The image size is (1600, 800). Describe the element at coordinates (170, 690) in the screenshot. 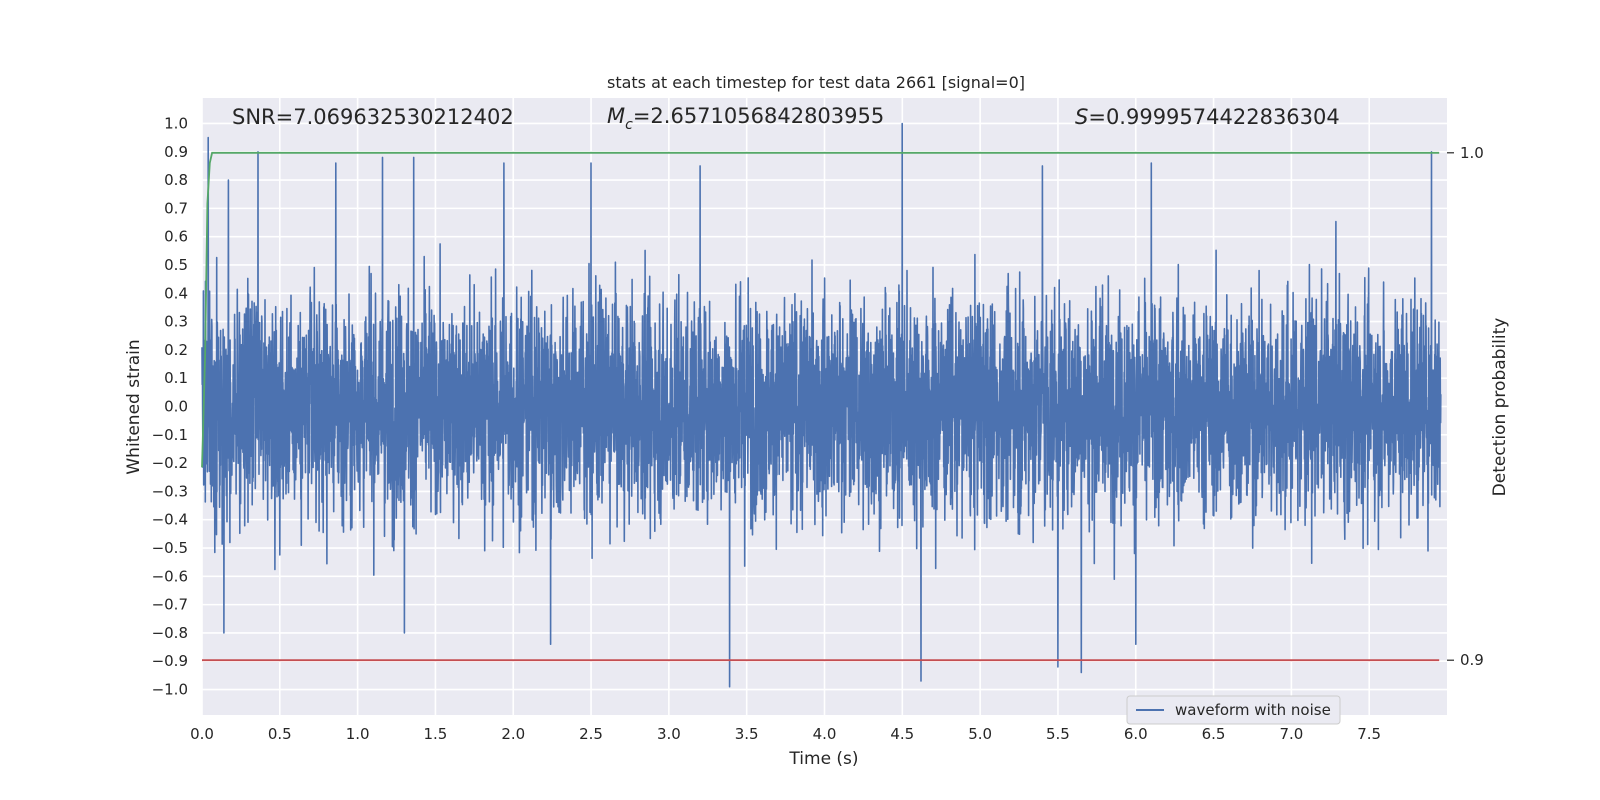

I see `y-tick-label: −1.0` at that location.